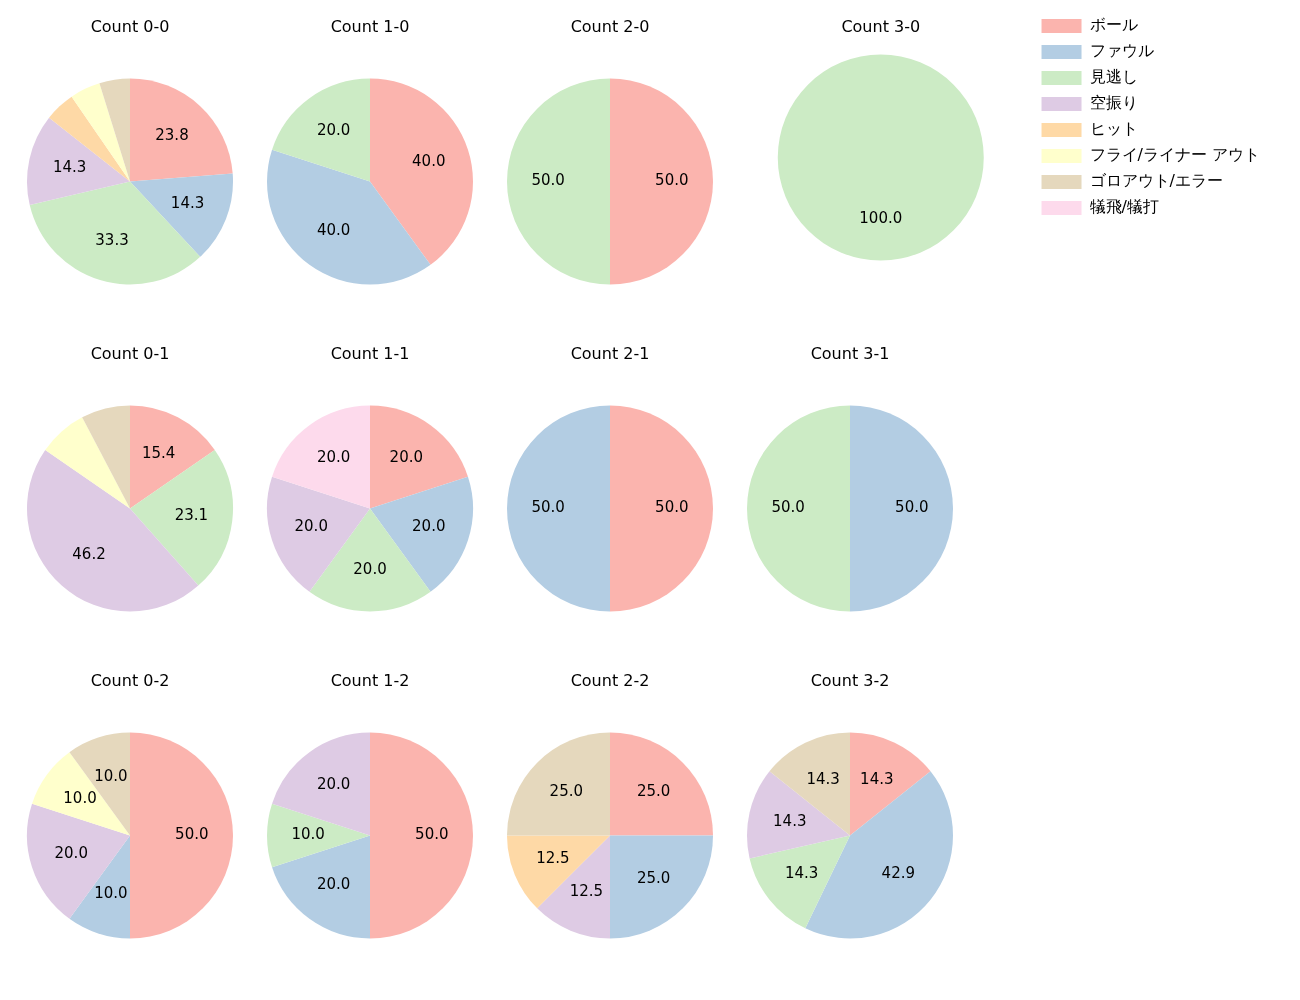  What do you see at coordinates (370, 681) in the screenshot?
I see `chart-title: Count 1-2` at bounding box center [370, 681].